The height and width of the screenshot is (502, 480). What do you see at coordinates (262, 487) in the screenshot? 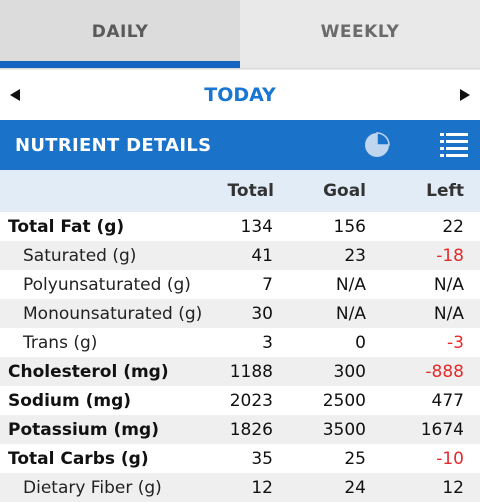
I see `nutrient-total: 12` at bounding box center [262, 487].